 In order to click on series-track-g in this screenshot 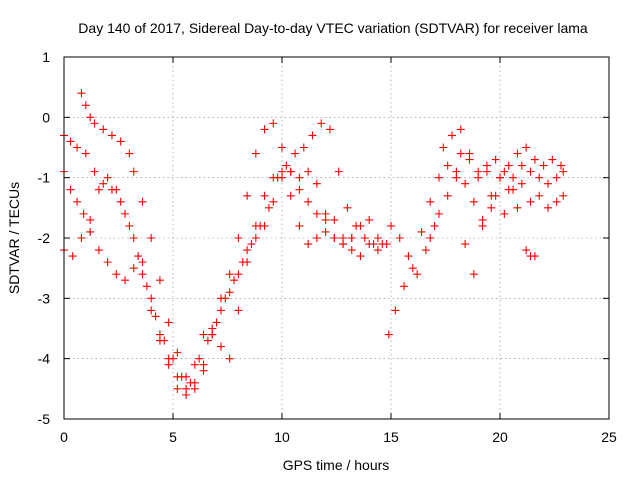, I will do `click(477, 202)`.